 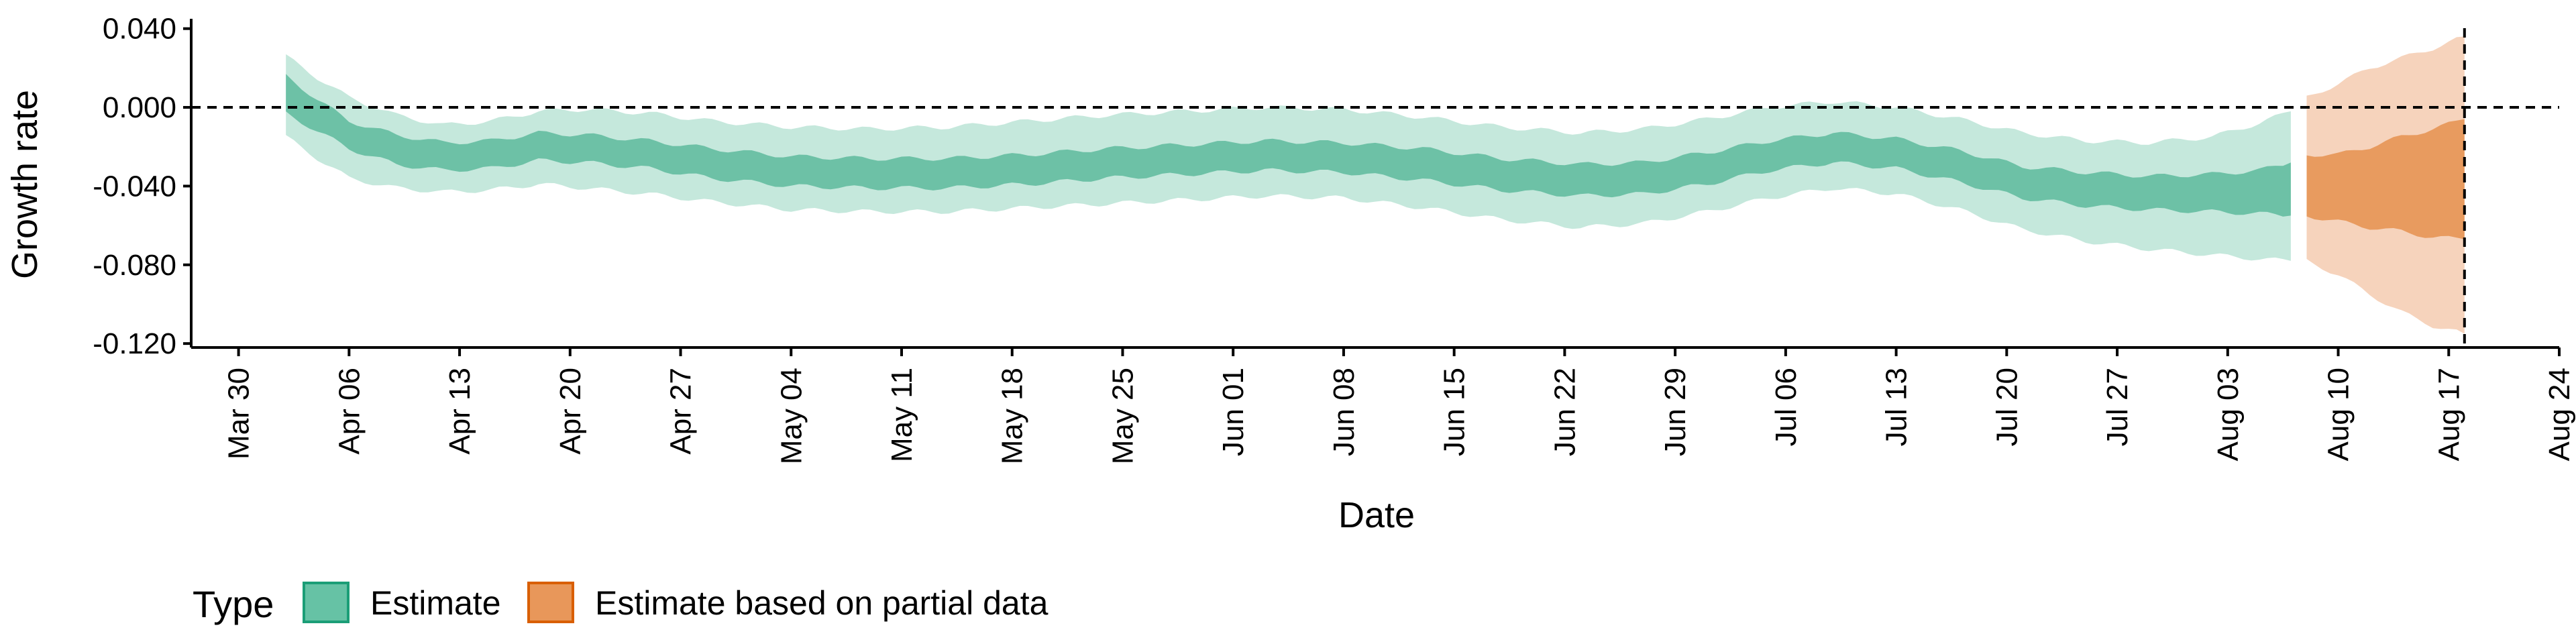 I want to click on y-axis-ticks: 0.040 0.000 -0.040 -0.080 -0.120, so click(x=142, y=186).